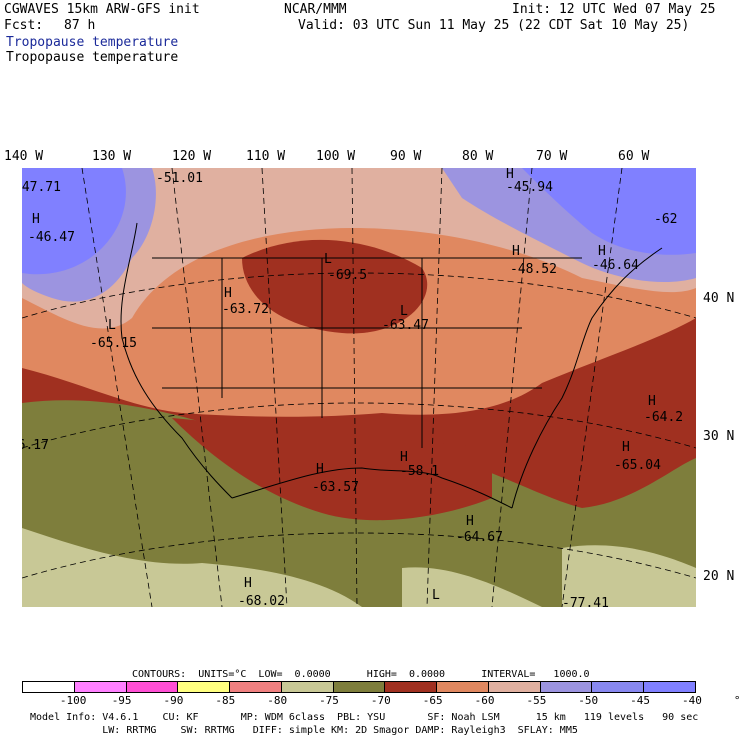  I want to click on lon-label: 110 W, so click(266, 156).